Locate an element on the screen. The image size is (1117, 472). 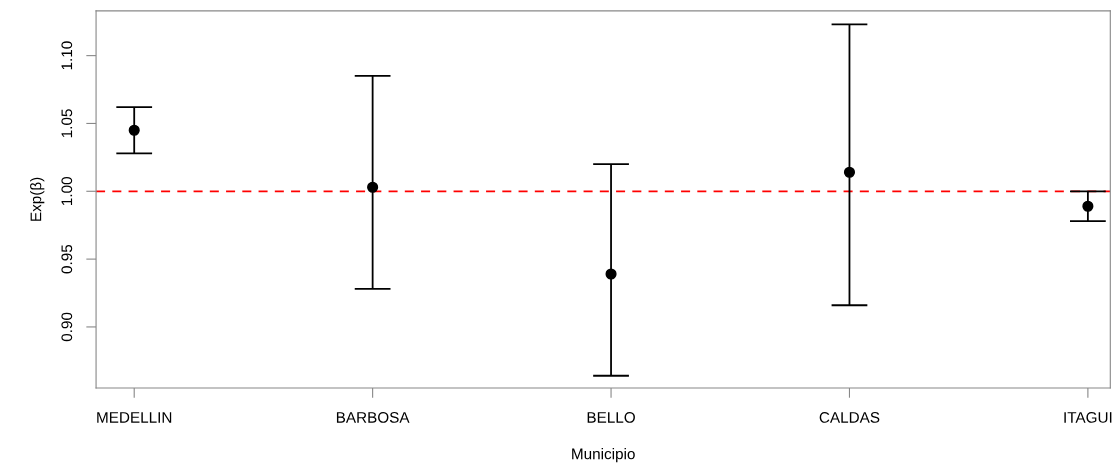
x-tick-label: CALDAS is located at coordinates (849, 417).